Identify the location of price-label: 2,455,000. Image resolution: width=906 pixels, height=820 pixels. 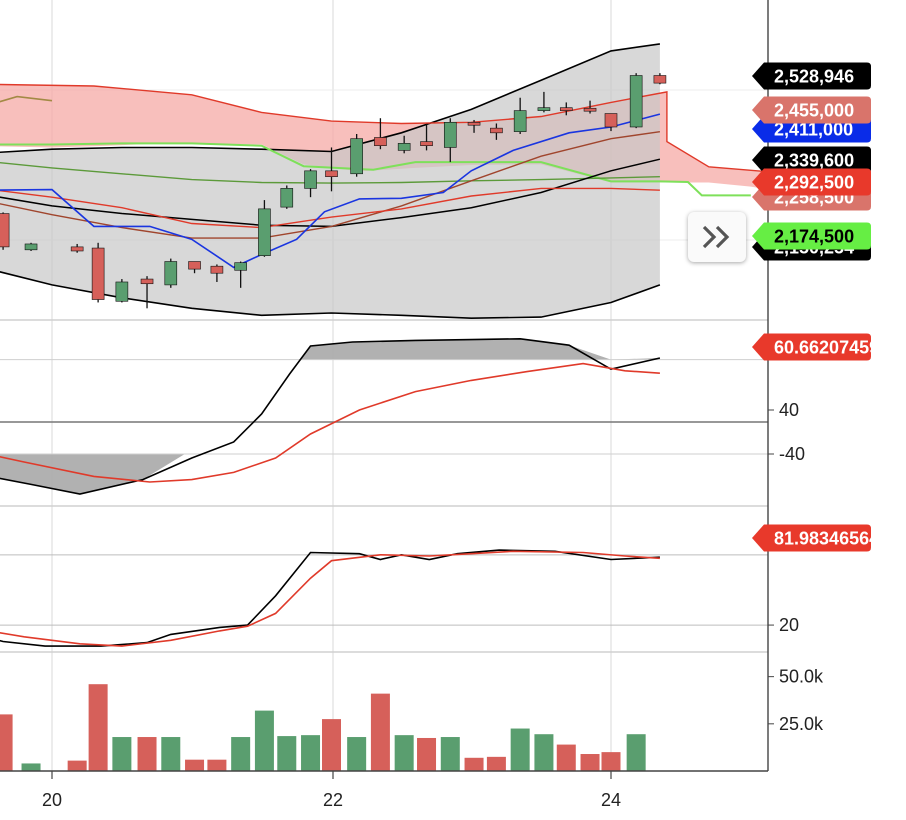
(811, 110).